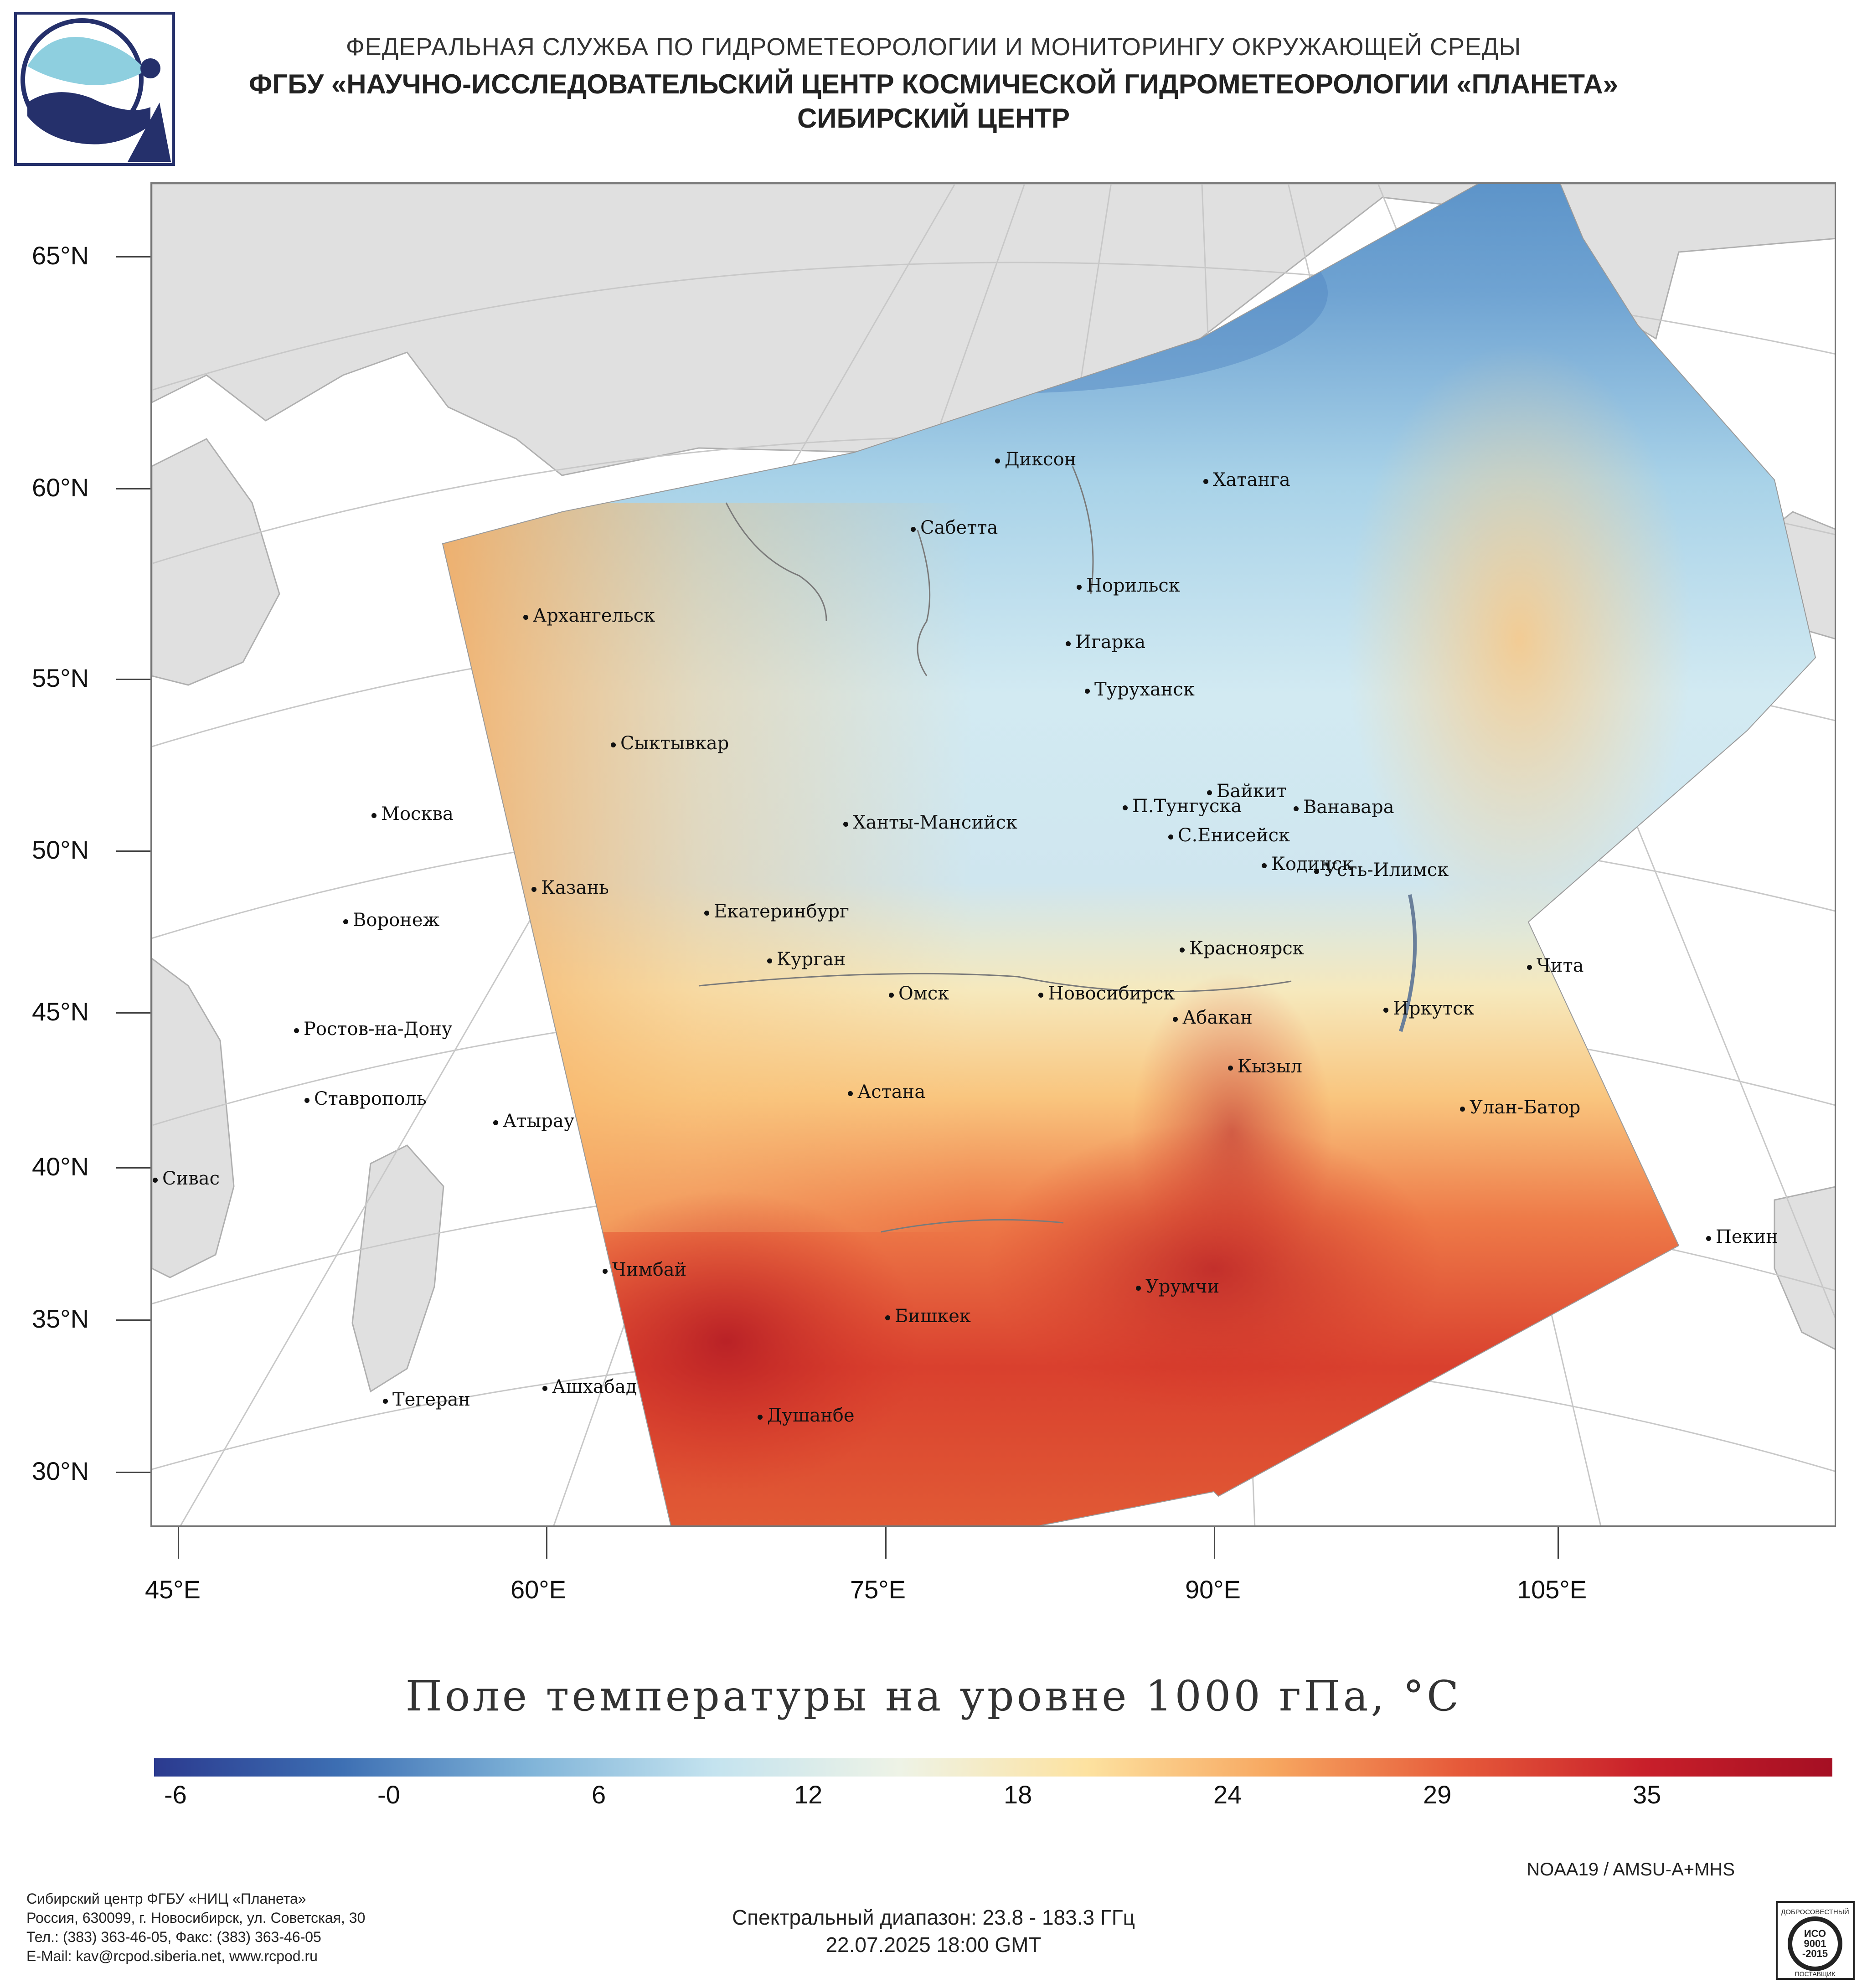  What do you see at coordinates (173, 1590) in the screenshot?
I see `lon-label-45: 45°E` at bounding box center [173, 1590].